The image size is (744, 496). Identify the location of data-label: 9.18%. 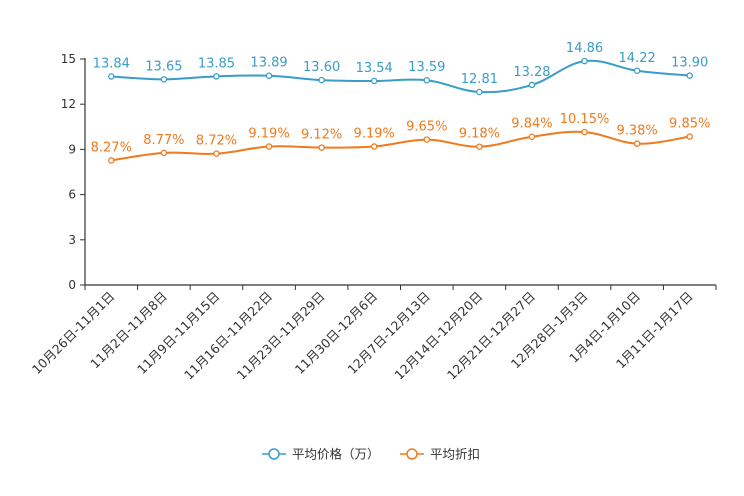
(479, 134).